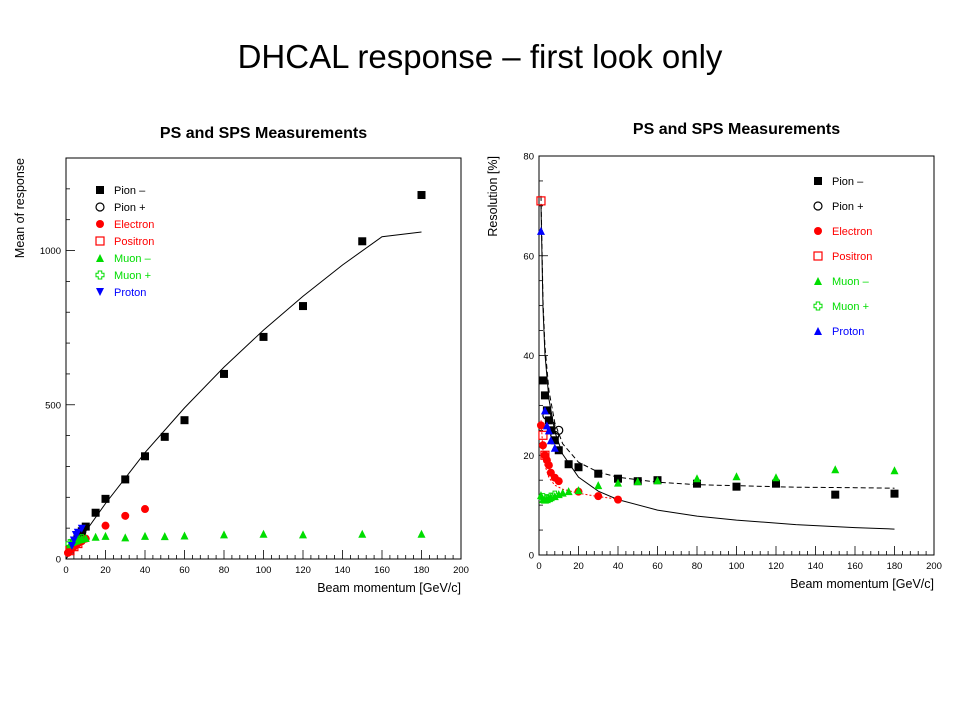 This screenshot has width=960, height=720. Describe the element at coordinates (493, 196) in the screenshot. I see `y-axis-label: Resolution [%]` at that location.